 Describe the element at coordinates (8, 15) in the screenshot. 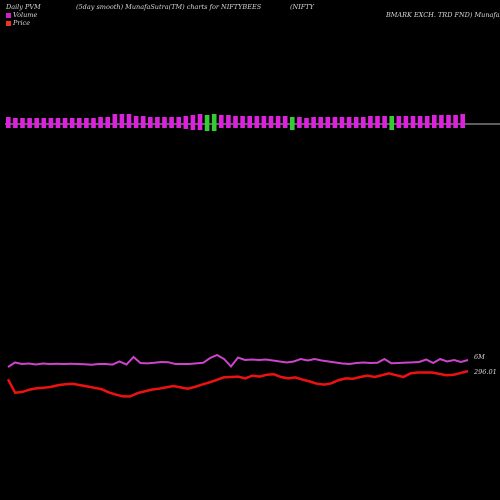

I see `legend-volume-swatch` at that location.